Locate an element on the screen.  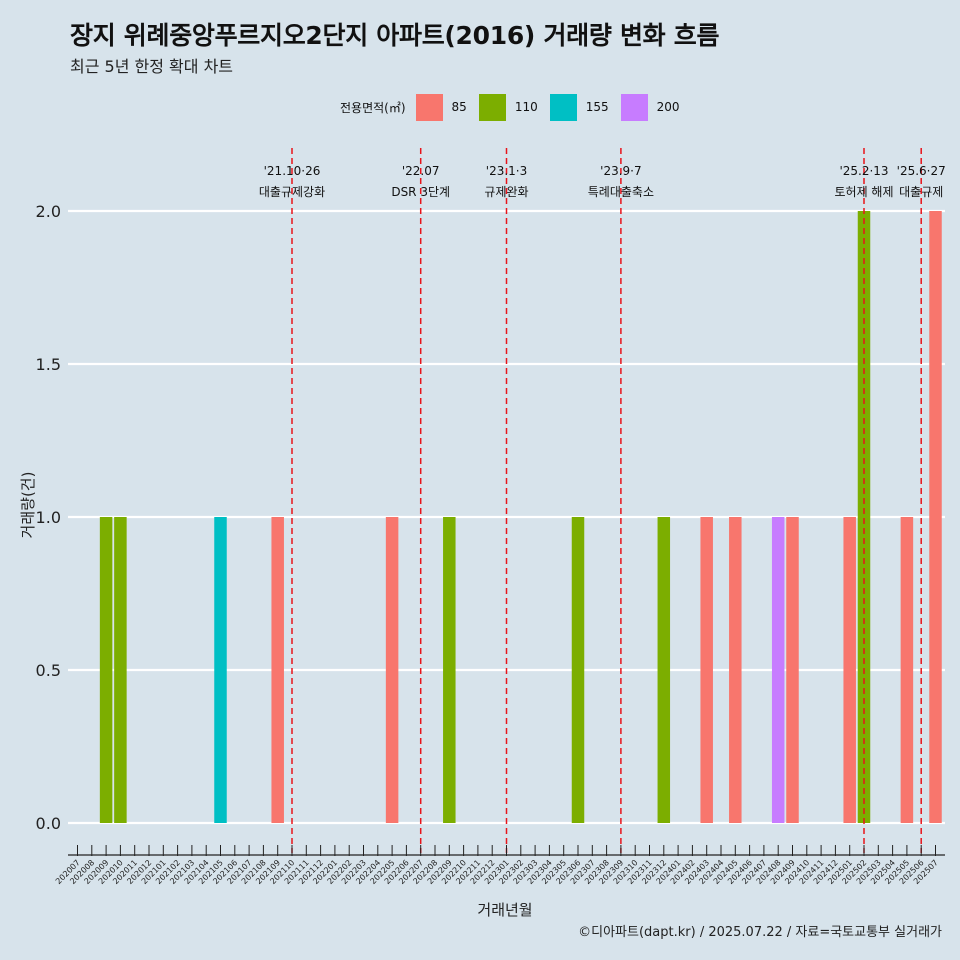
y-tick-label: 0.0 is located at coordinates (48, 823).